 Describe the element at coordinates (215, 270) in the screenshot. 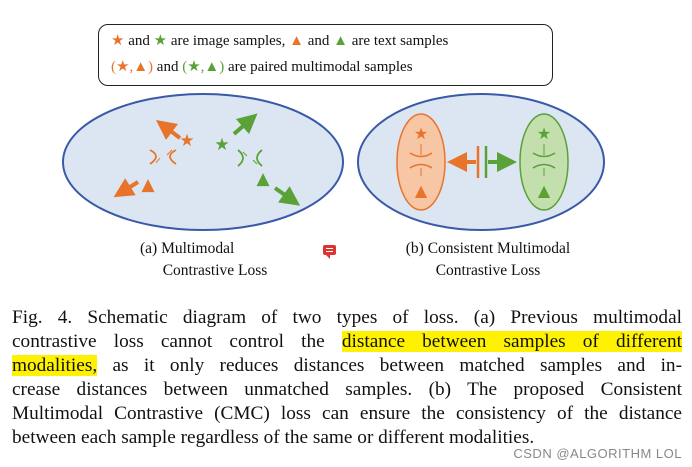

I see `panel-a-label-line2: Contrastive Loss` at that location.